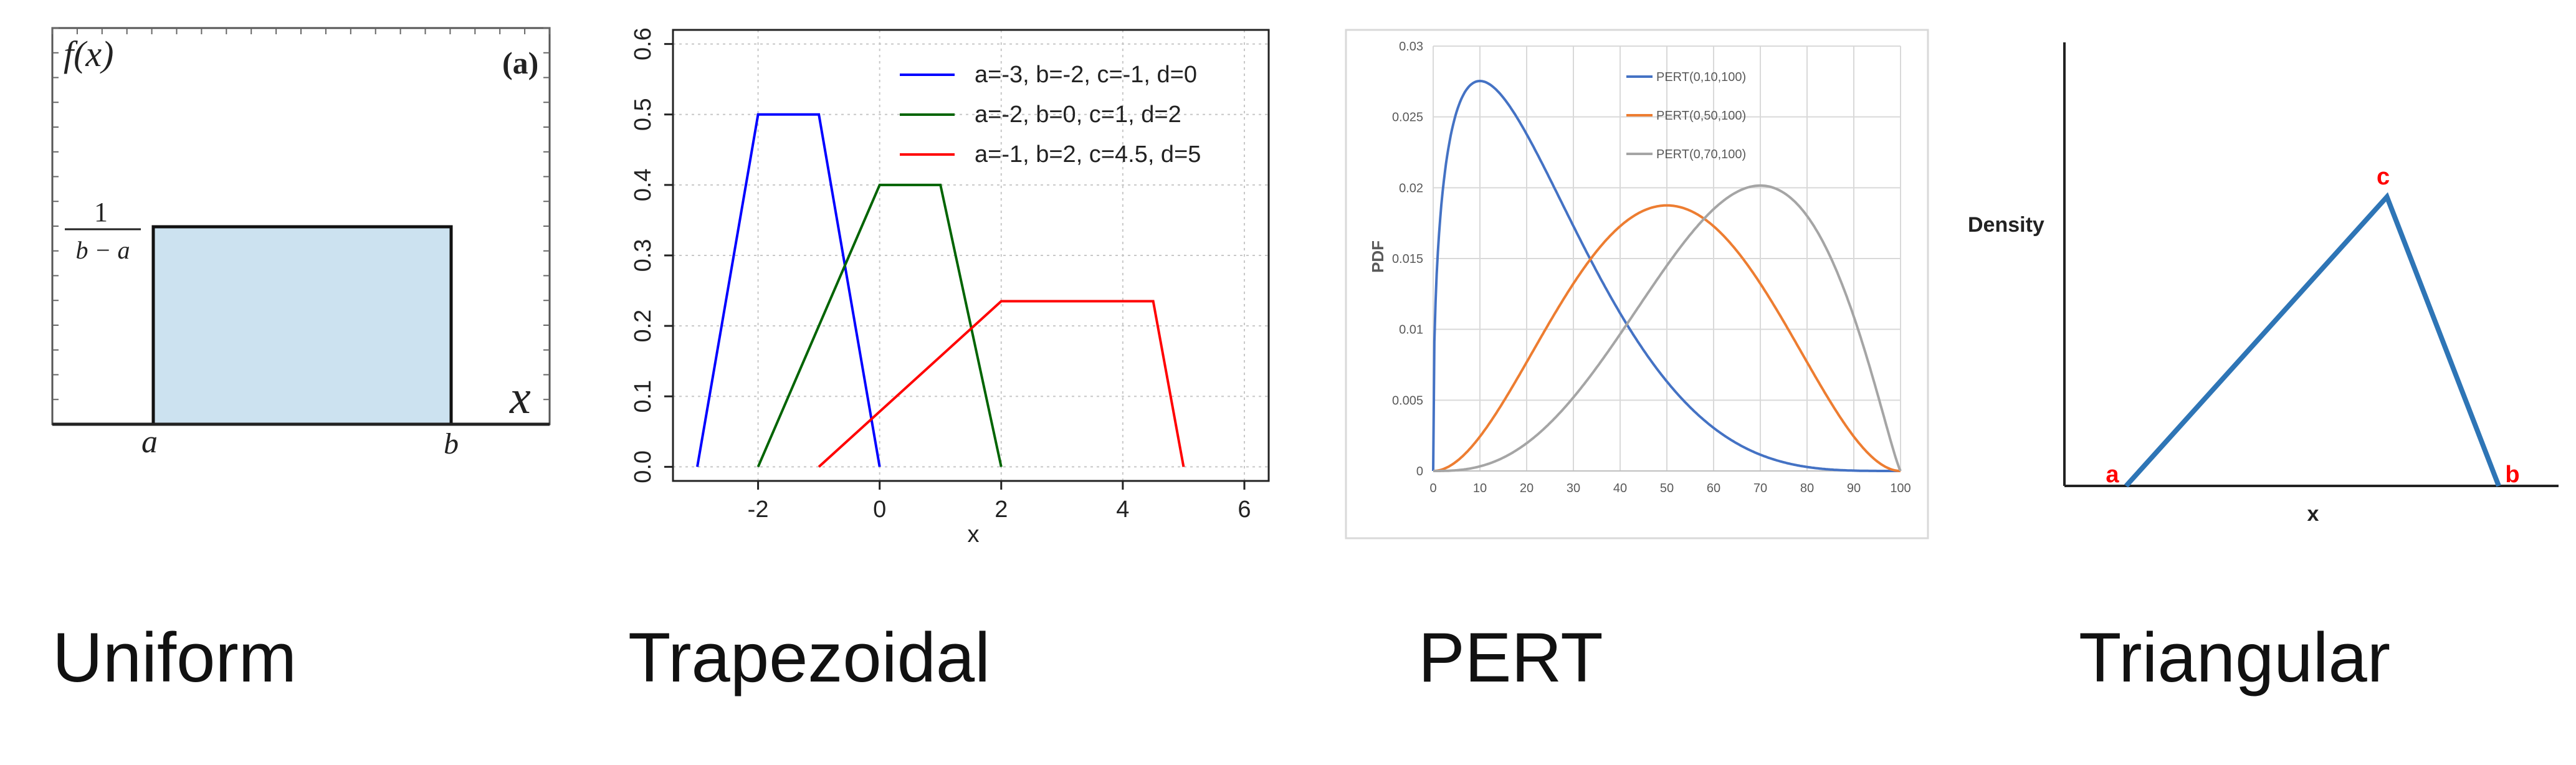  I want to click on trapezoidal-x-tick-label: 0, so click(879, 510).